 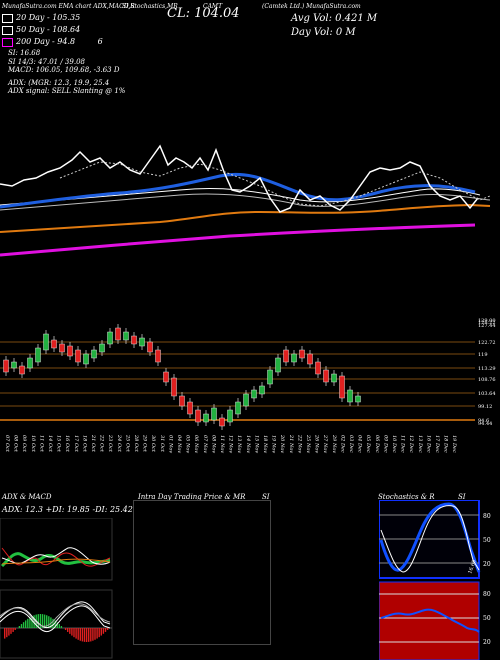 I want to click on price-level-label: 128.22, so click(x=487, y=323).